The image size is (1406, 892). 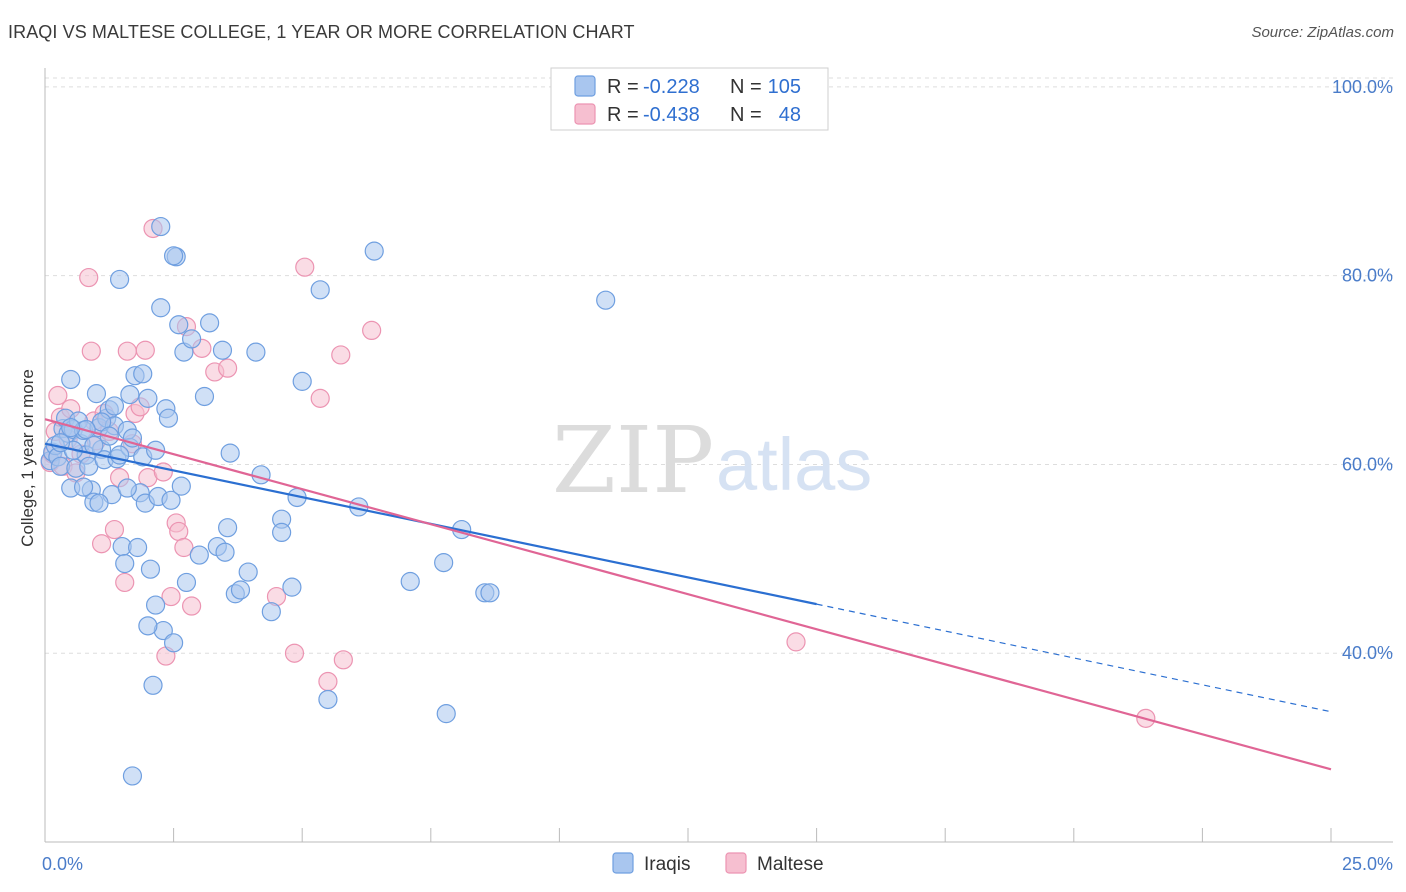 I want to click on iraqis-regression-extension, so click(x=1074, y=658).